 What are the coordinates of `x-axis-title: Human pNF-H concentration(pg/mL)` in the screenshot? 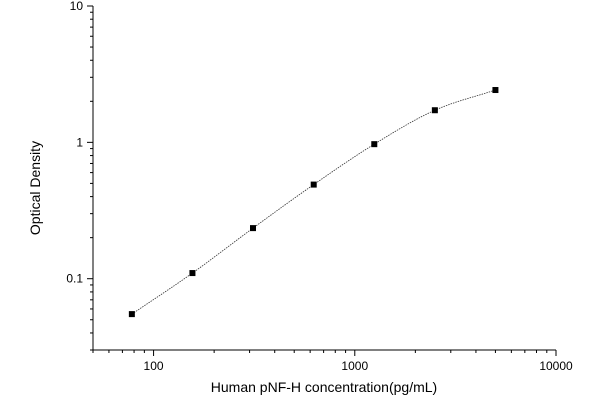 It's located at (324, 387).